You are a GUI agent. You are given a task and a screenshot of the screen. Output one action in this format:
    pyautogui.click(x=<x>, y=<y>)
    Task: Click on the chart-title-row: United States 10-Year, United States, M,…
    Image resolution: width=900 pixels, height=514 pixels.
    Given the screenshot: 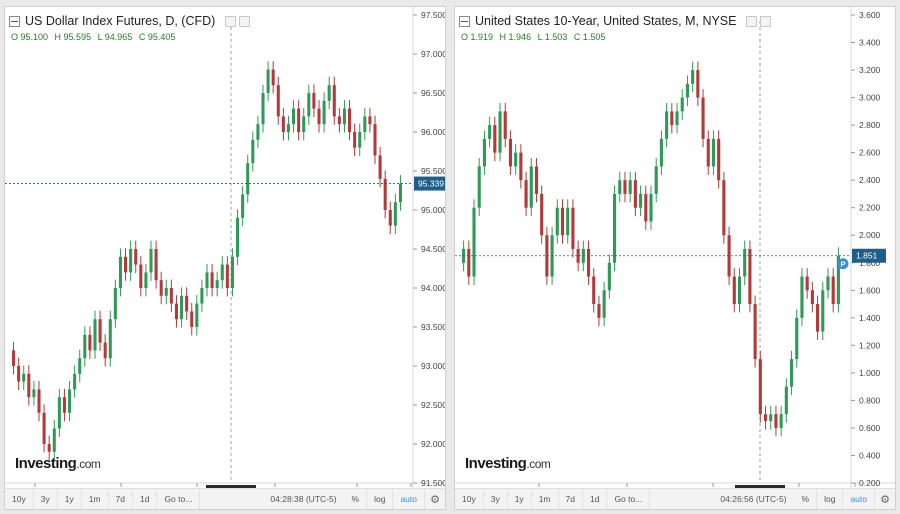 What is the action you would take?
    pyautogui.click(x=615, y=21)
    